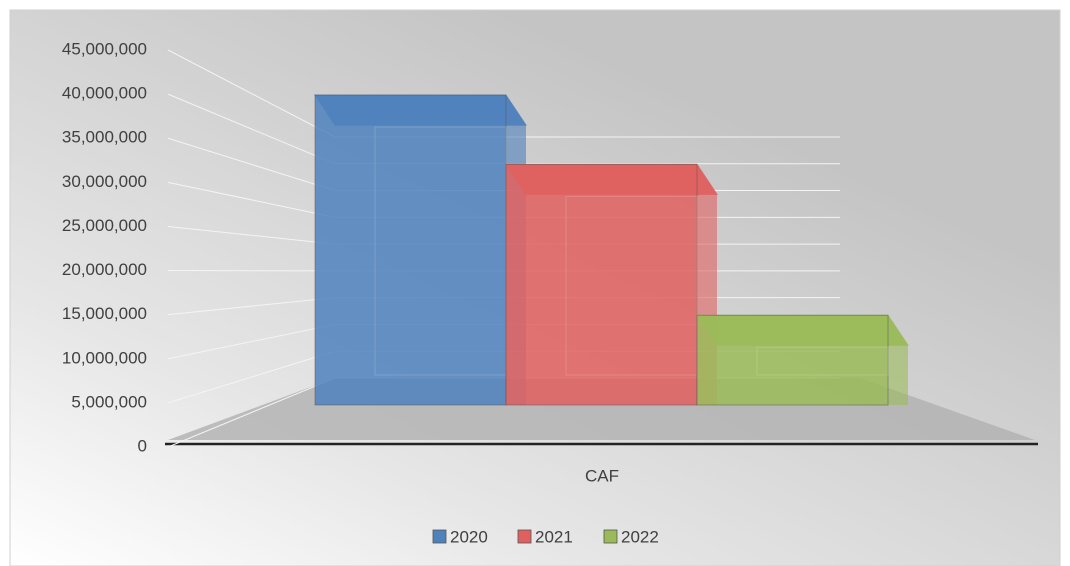 The height and width of the screenshot is (566, 1070). Describe the element at coordinates (109, 401) in the screenshot. I see `y-tick-label: 5,000,000` at that location.